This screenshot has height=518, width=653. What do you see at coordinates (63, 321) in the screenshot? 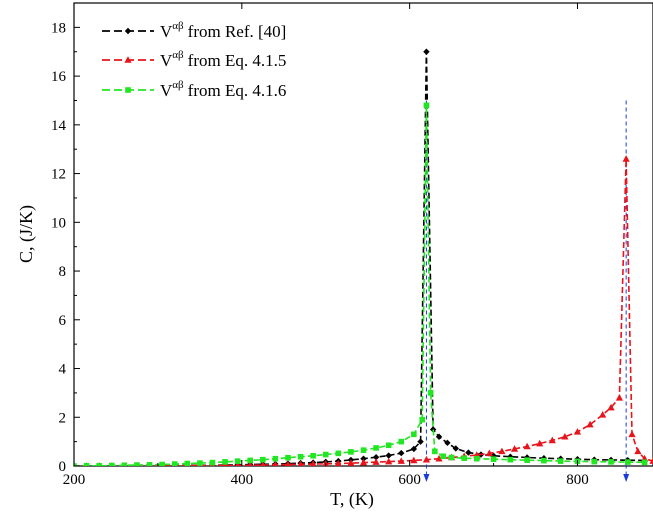
I see `y-tick-label-3: 6` at bounding box center [63, 321].